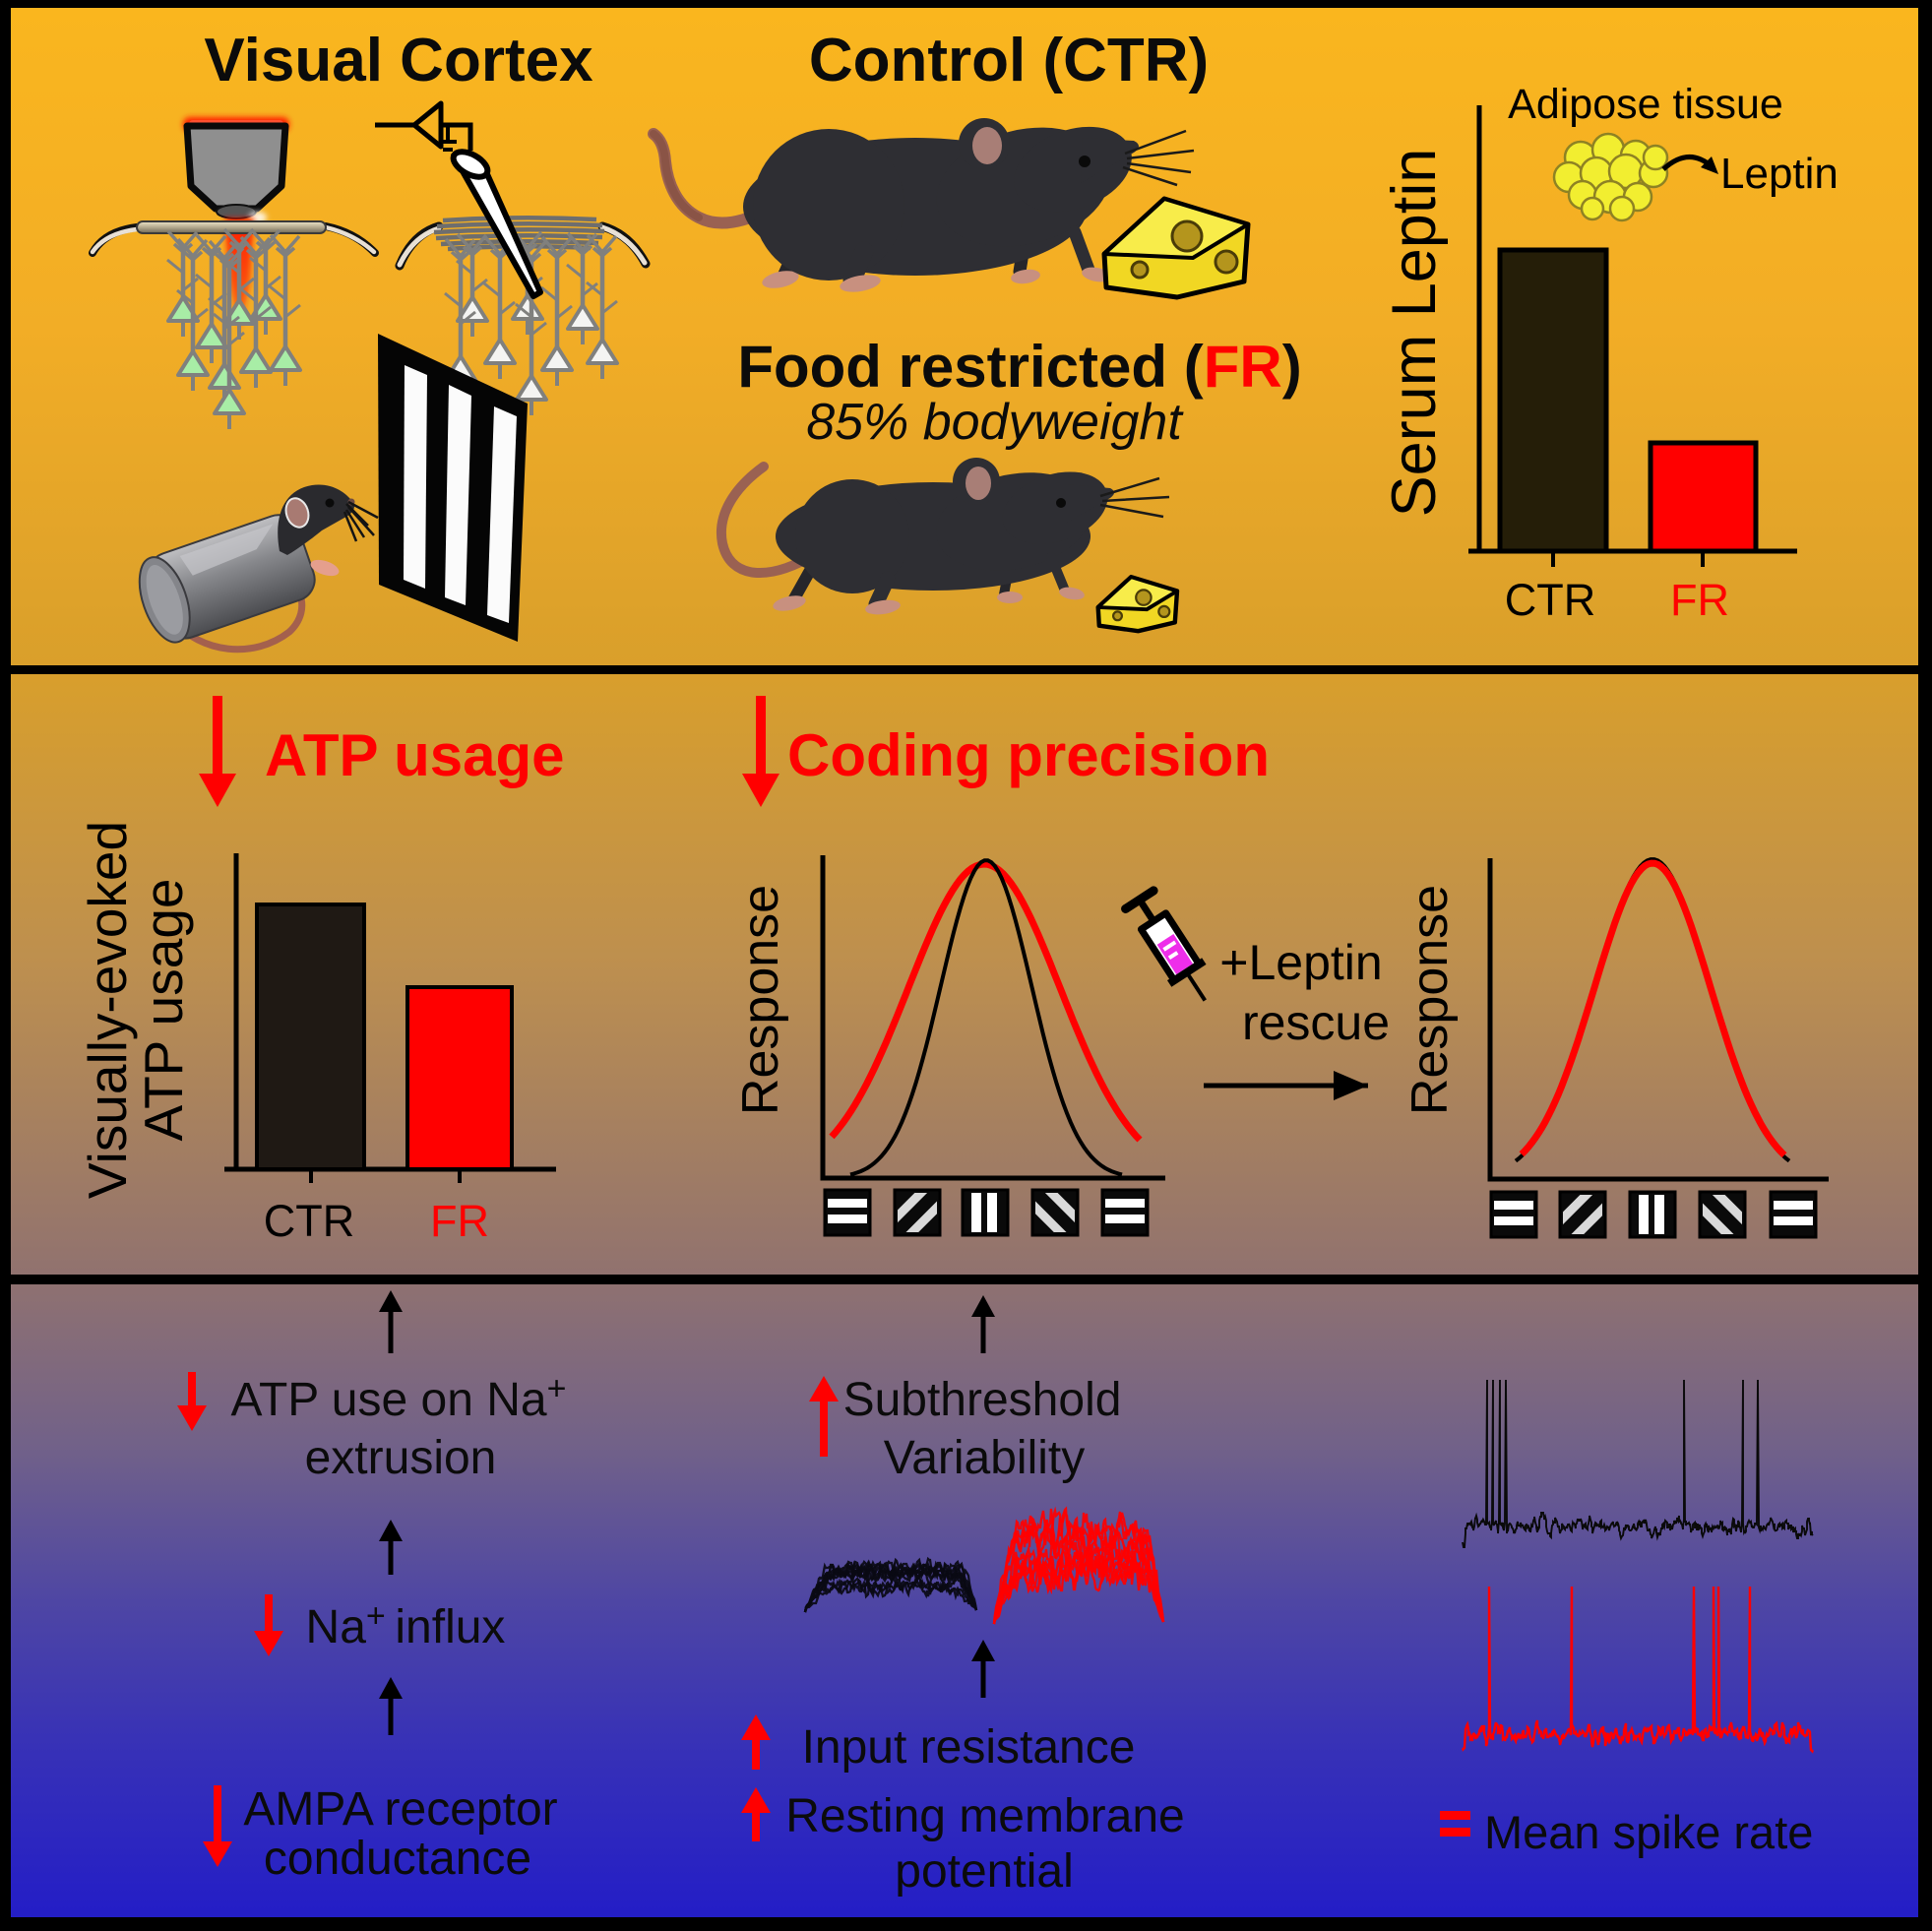 This screenshot has height=1931, width=1932. I want to click on svg-text: ATP use on Na+, so click(399, 1398).